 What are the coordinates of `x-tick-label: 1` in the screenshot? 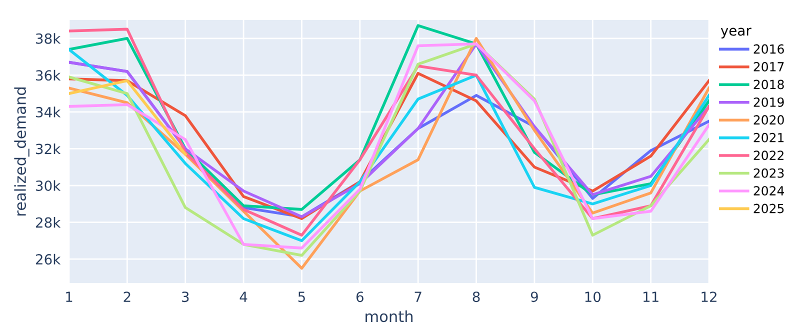 It's located at (69, 297).